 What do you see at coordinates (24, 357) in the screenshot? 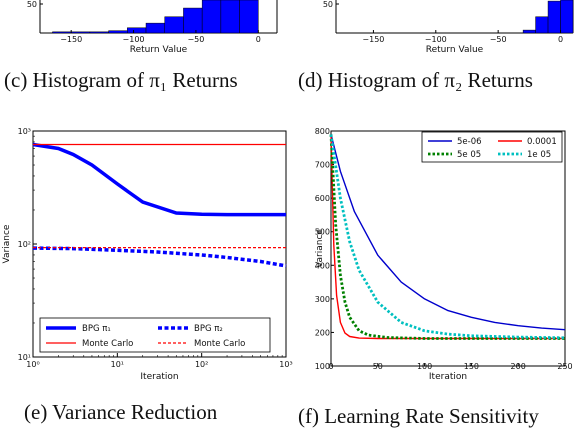
I see `var-ytick-label: 10¹` at bounding box center [24, 357].